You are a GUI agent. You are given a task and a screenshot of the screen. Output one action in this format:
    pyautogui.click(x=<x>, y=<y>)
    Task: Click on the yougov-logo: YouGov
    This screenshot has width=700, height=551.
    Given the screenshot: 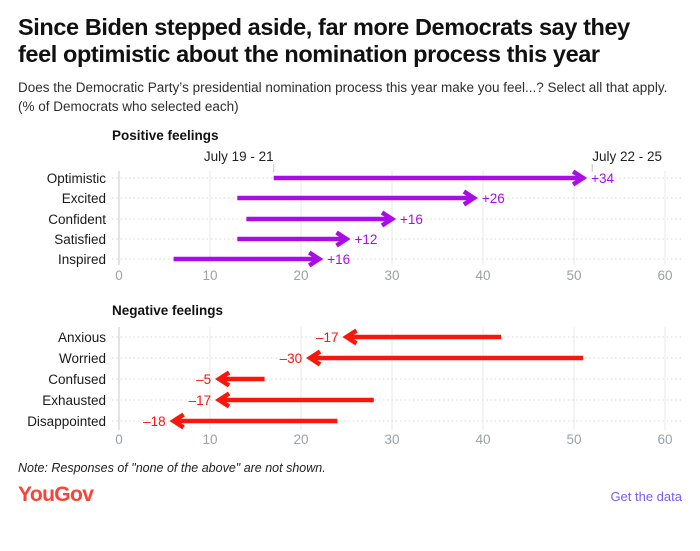 What is the action you would take?
    pyautogui.click(x=56, y=494)
    